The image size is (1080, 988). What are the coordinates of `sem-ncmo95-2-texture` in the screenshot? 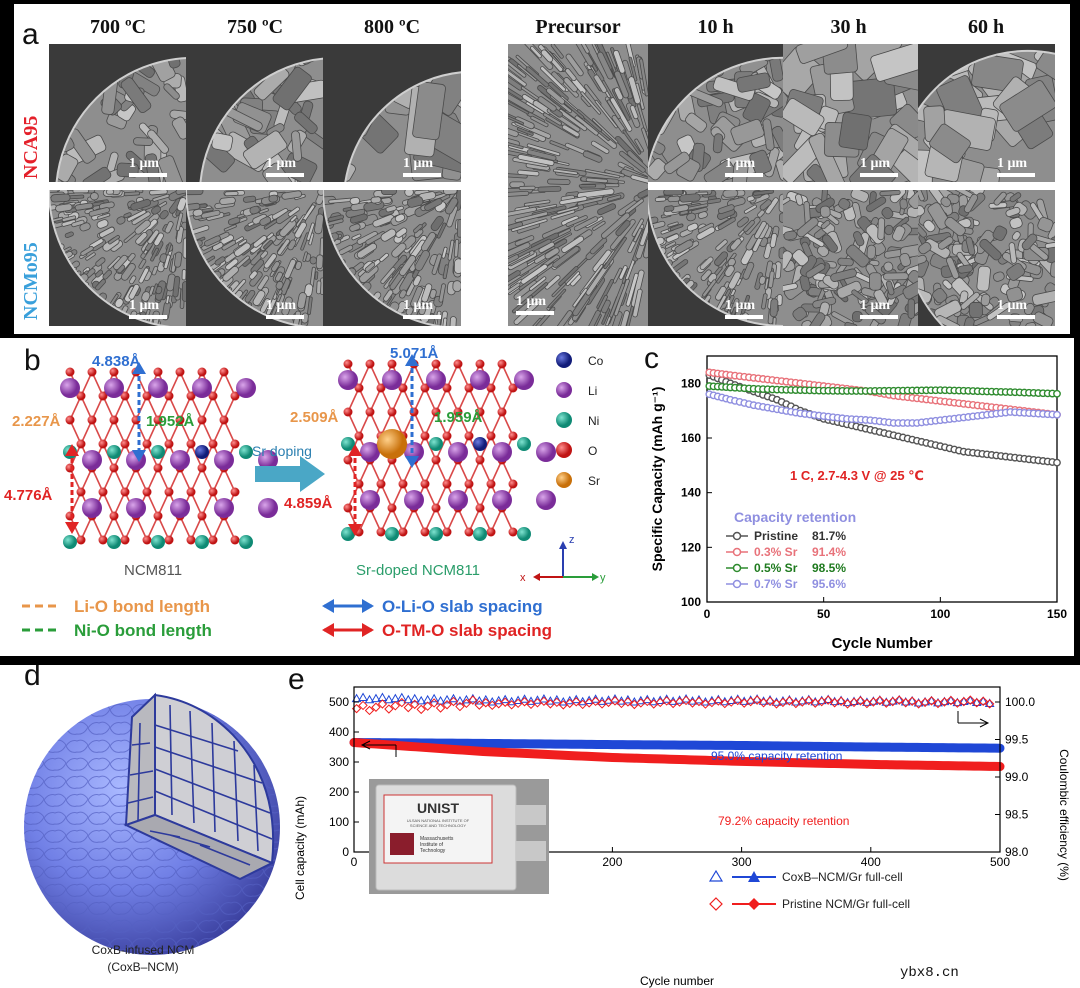 It's located at (392, 258).